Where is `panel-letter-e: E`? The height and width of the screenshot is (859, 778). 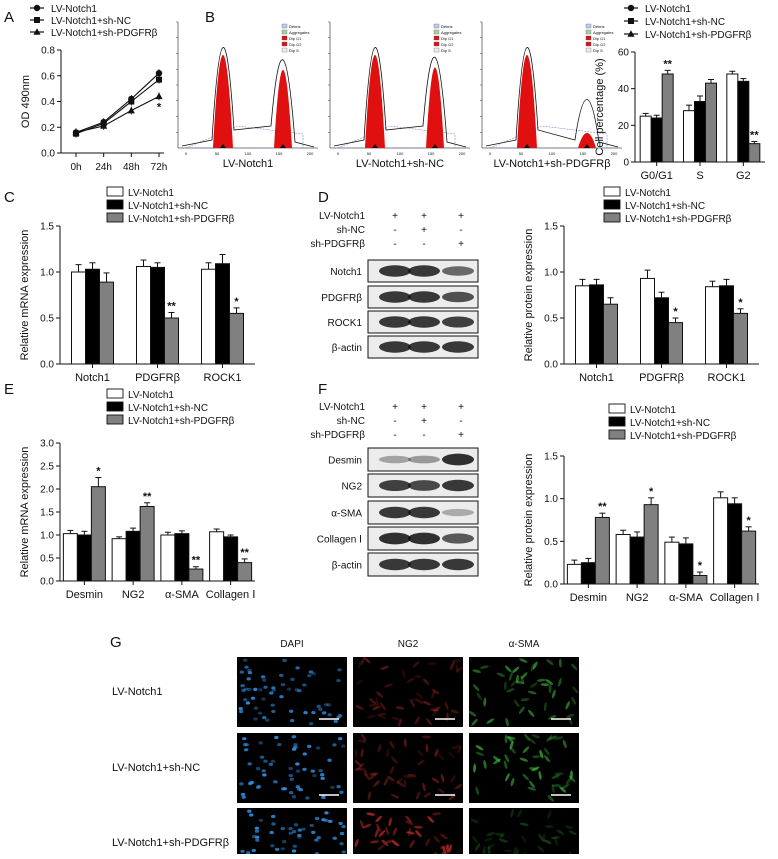 panel-letter-e: E is located at coordinates (9, 389).